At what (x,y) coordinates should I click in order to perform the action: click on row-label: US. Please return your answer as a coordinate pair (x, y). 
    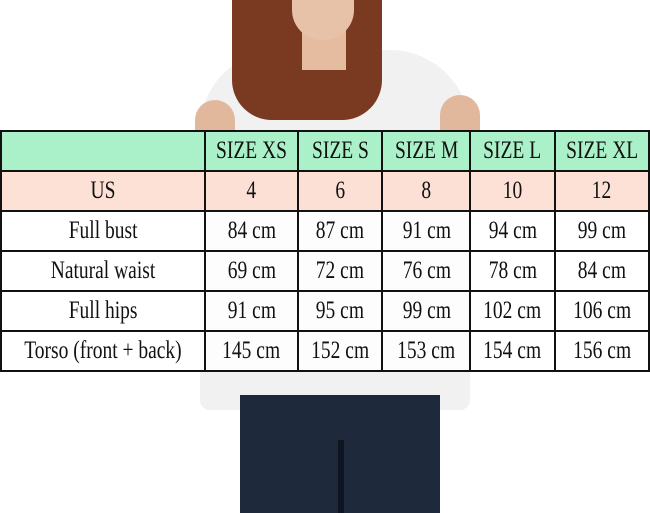
    Looking at the image, I should click on (103, 191).